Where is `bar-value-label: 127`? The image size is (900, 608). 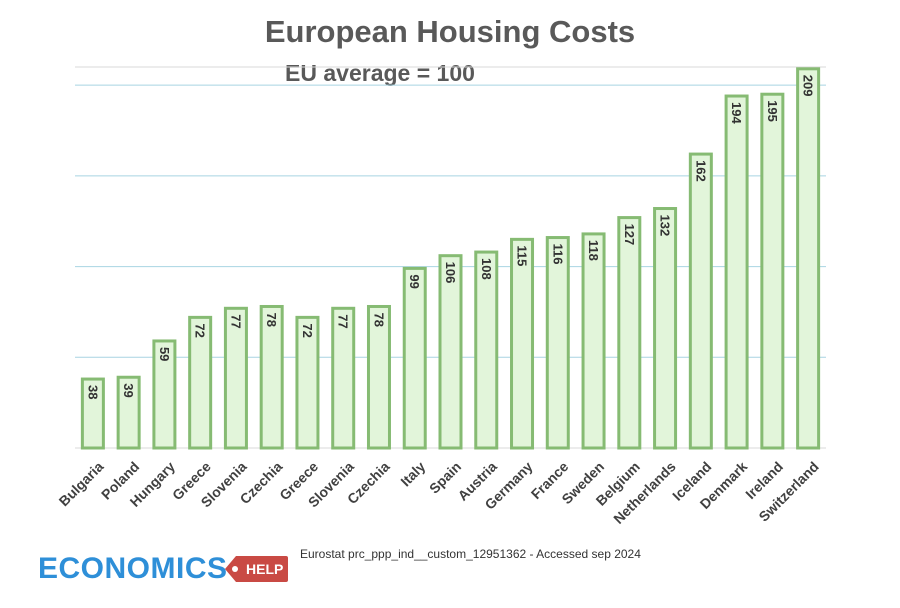
bar-value-label: 127 is located at coordinates (629, 235).